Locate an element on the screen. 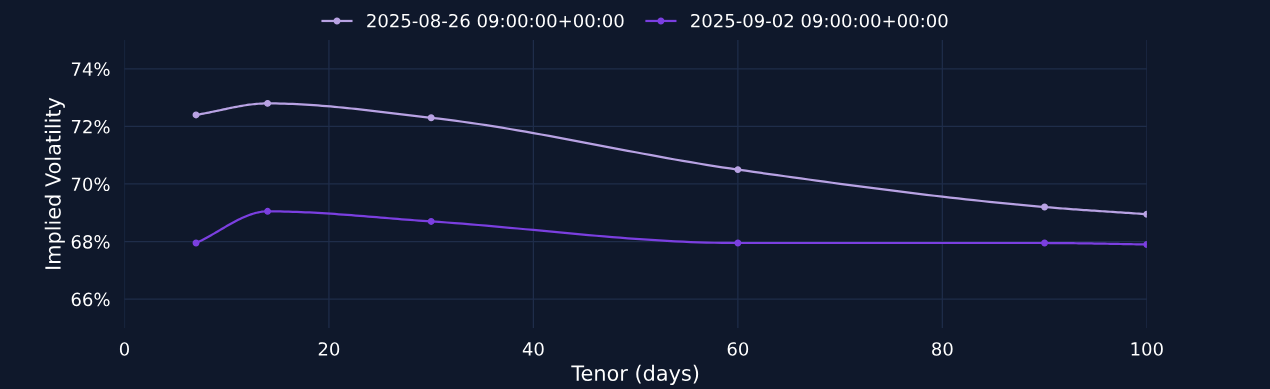  x-tick-label: 60 is located at coordinates (738, 349).